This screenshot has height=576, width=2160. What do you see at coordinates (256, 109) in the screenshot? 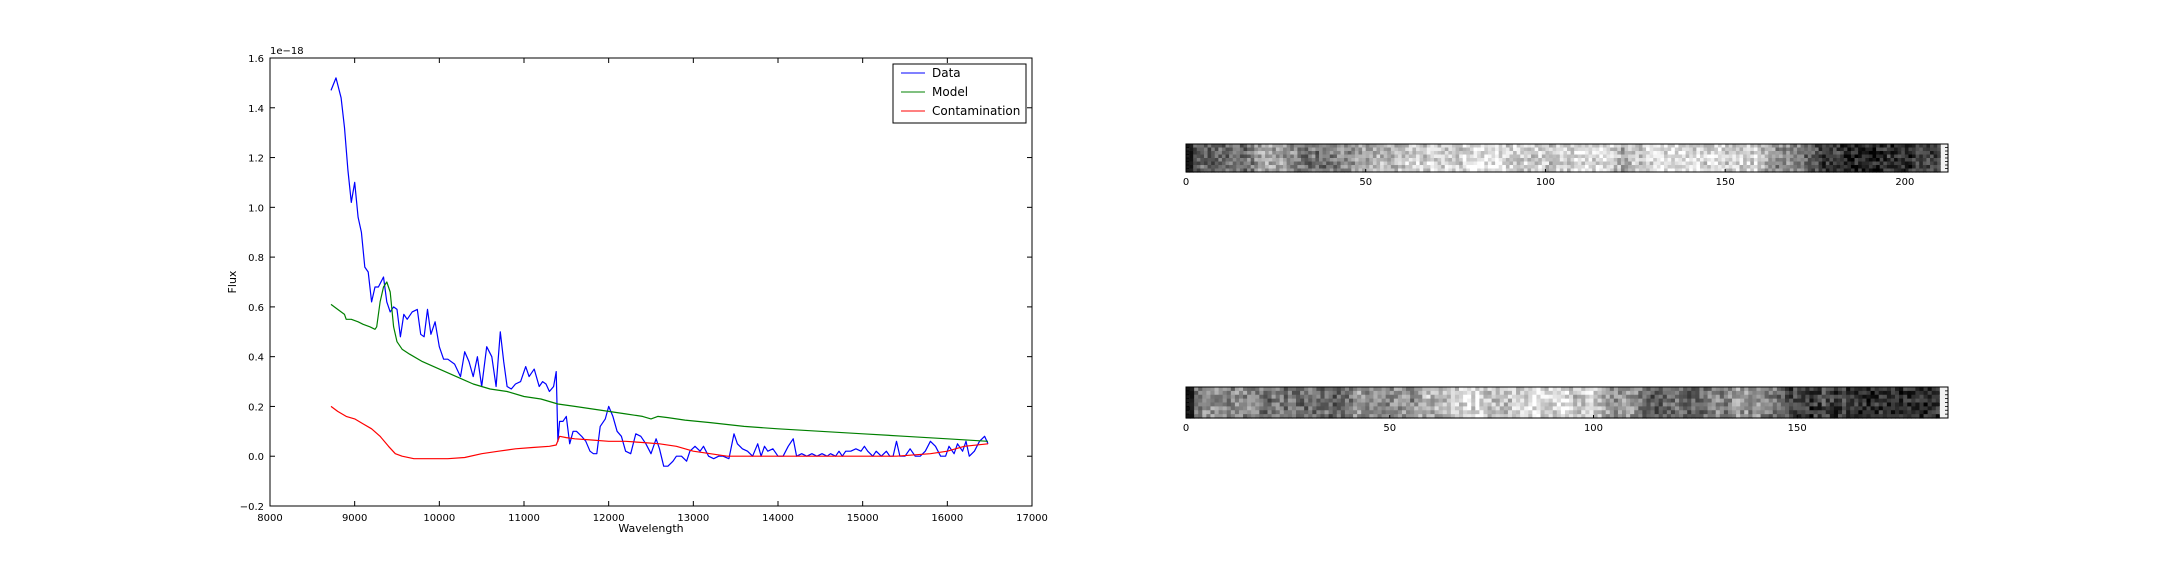
I see `y-tick-label-8: 1.4` at bounding box center [256, 109].